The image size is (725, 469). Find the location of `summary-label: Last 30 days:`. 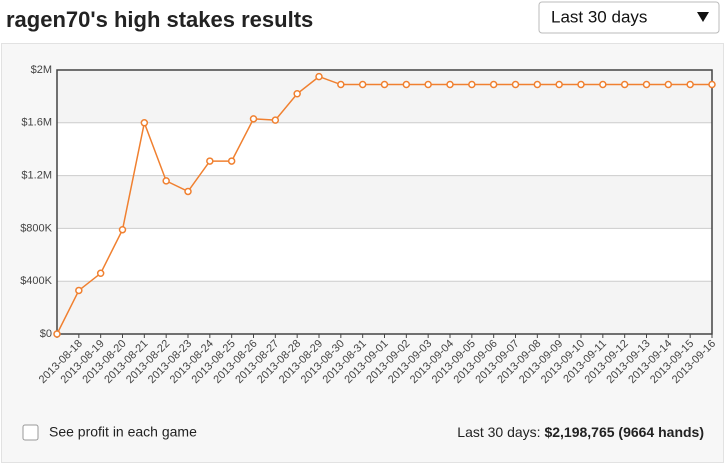

summary-label: Last 30 days: is located at coordinates (498, 432).